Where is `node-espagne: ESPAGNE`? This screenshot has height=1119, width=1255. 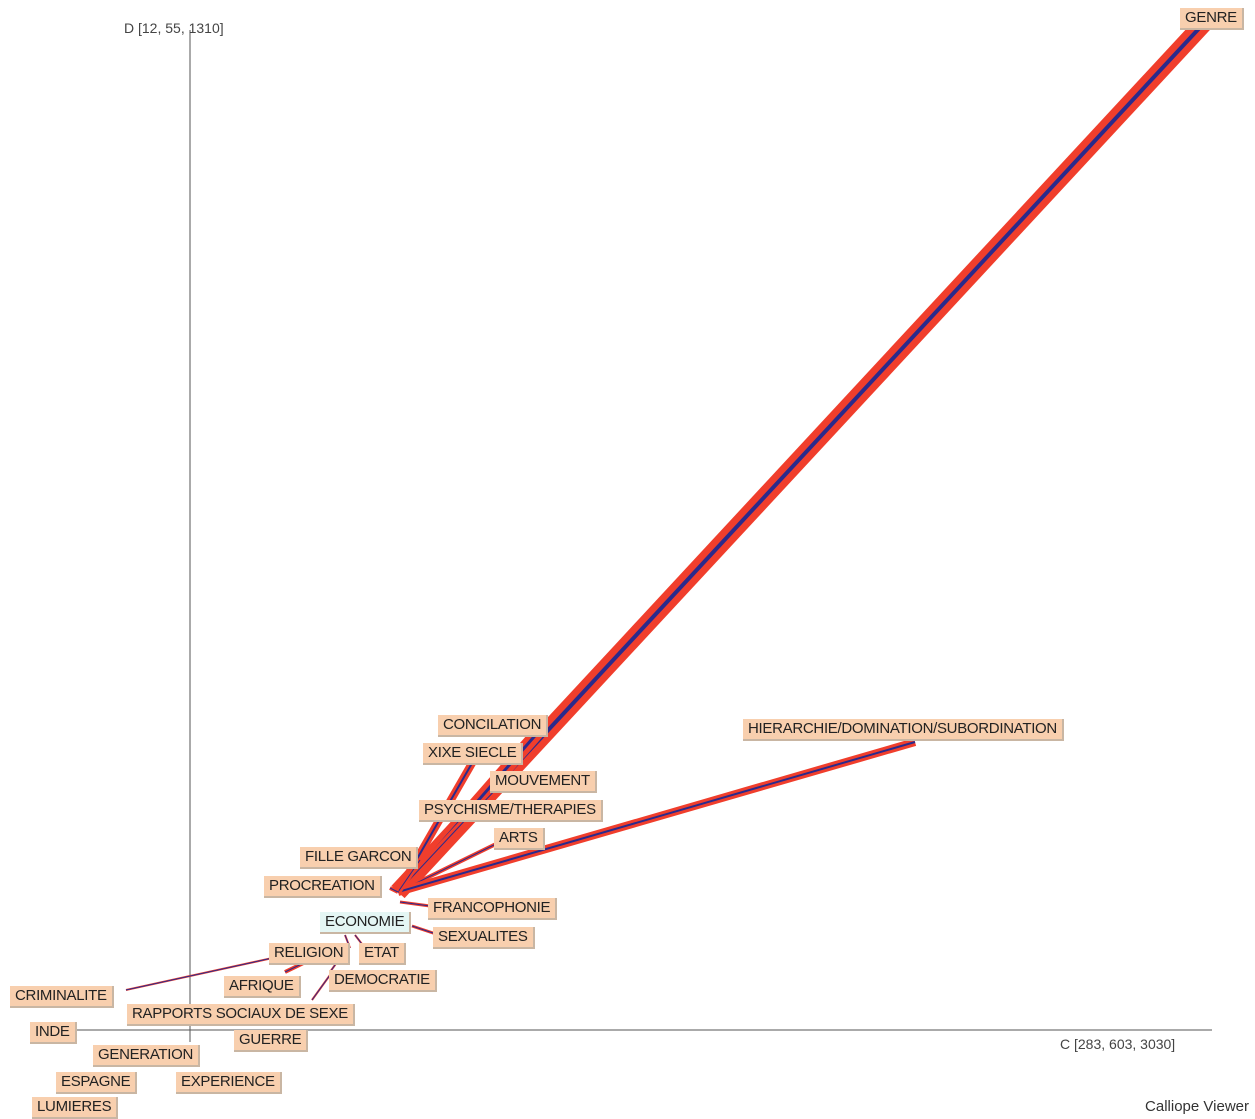
node-espagne: ESPAGNE is located at coordinates (97, 1083).